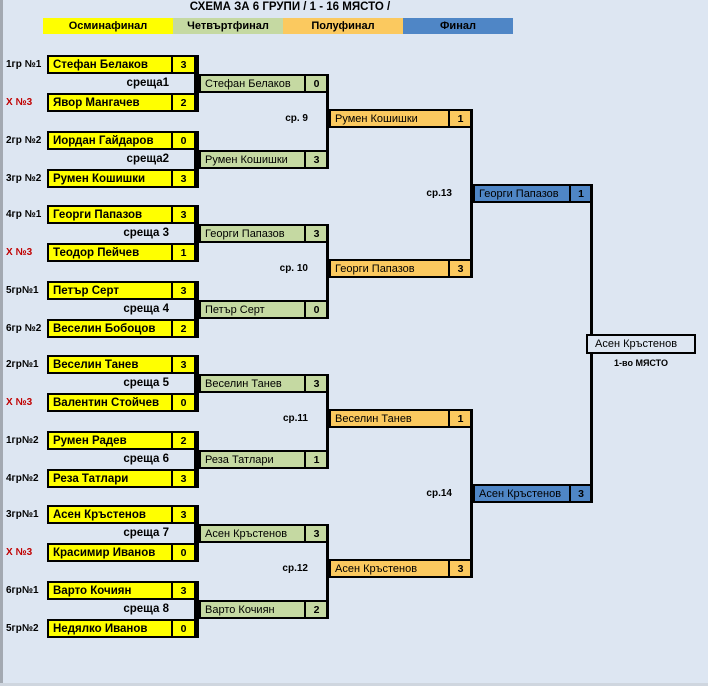 The image size is (708, 686). What do you see at coordinates (146, 309) in the screenshot?
I see `match-number-label: среща 4` at bounding box center [146, 309].